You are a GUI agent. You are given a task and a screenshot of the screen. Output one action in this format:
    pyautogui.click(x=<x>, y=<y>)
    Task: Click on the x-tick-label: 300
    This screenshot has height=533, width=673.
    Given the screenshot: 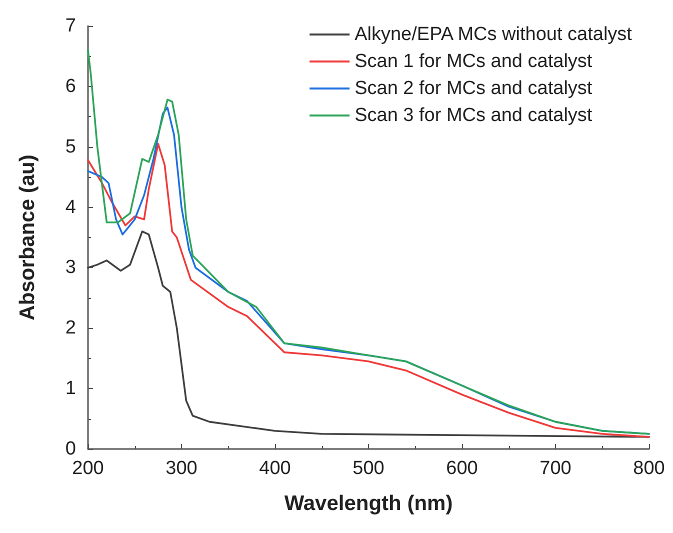 What is the action you would take?
    pyautogui.click(x=182, y=468)
    